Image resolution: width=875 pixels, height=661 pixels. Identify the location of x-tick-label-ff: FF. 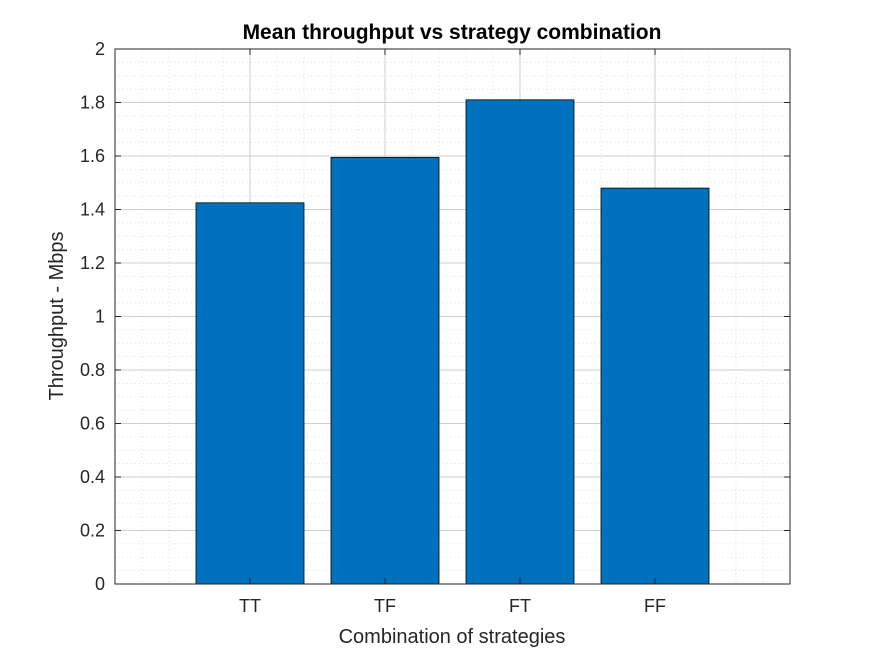
(655, 606).